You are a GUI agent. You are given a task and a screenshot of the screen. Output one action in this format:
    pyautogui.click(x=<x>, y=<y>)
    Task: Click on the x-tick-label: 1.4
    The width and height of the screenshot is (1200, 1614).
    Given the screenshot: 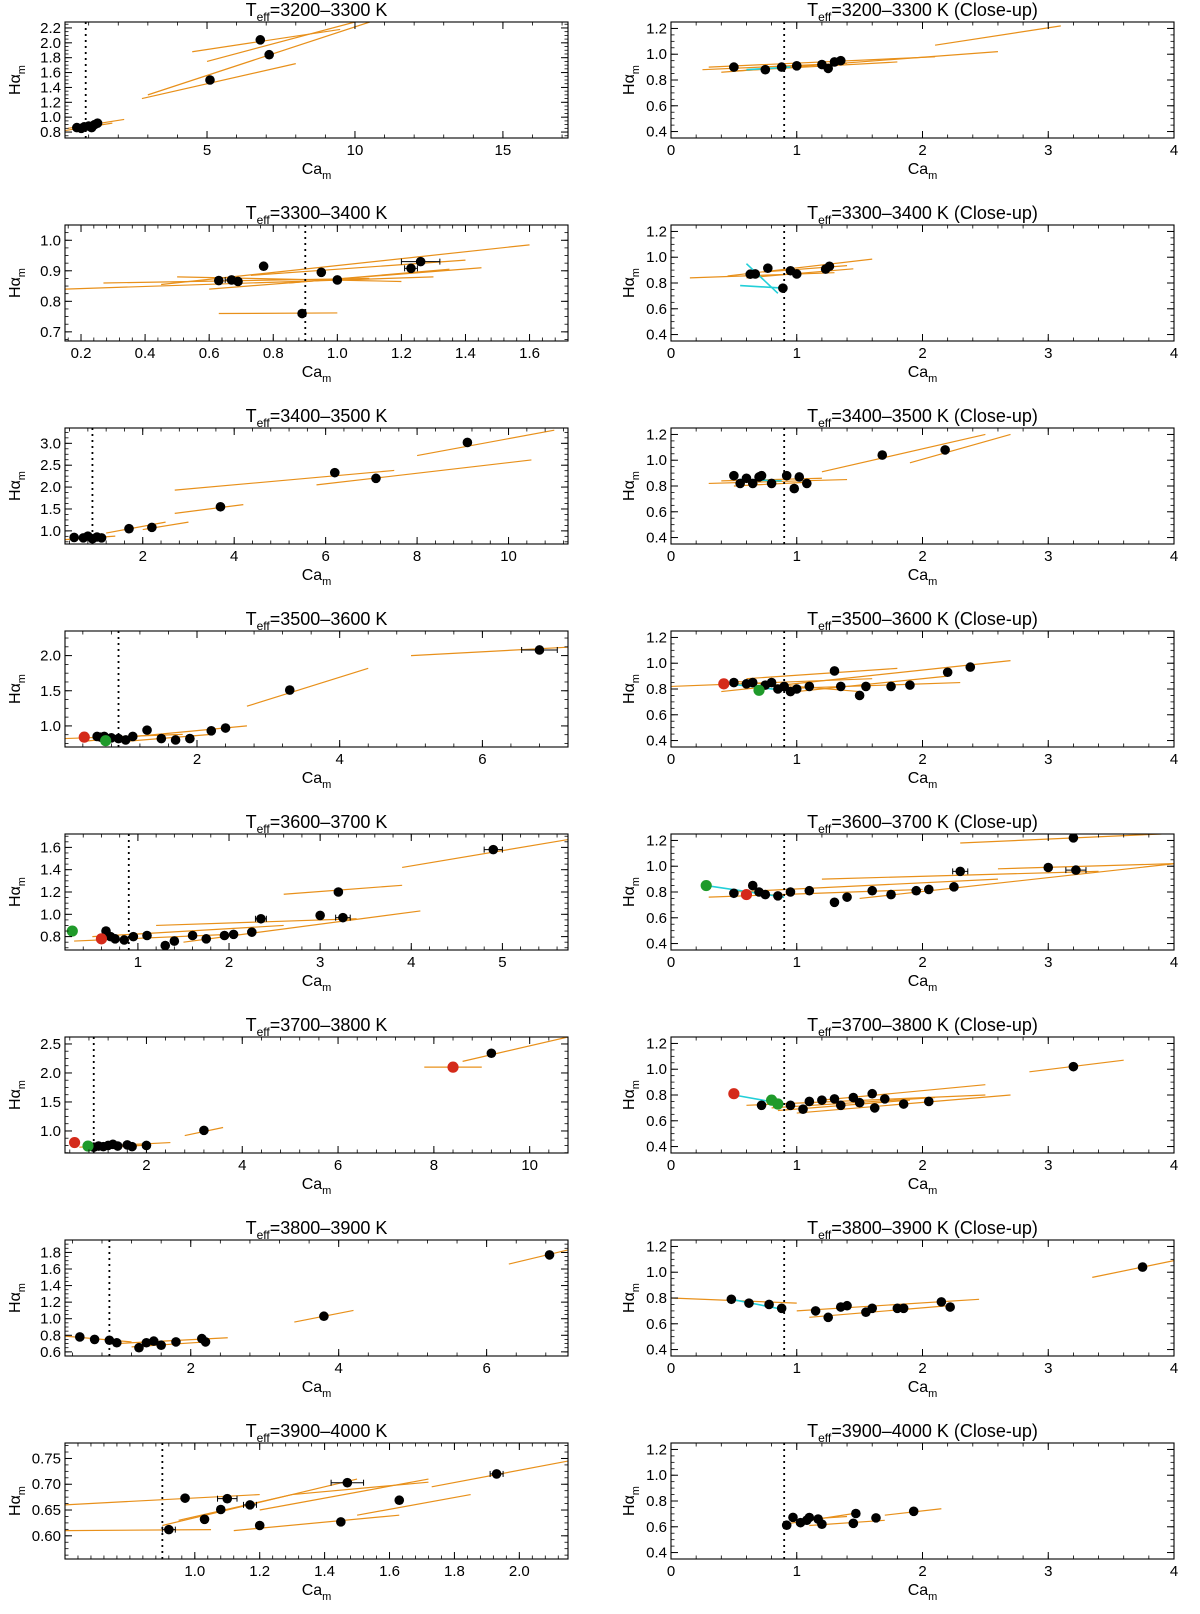 What is the action you would take?
    pyautogui.click(x=465, y=353)
    